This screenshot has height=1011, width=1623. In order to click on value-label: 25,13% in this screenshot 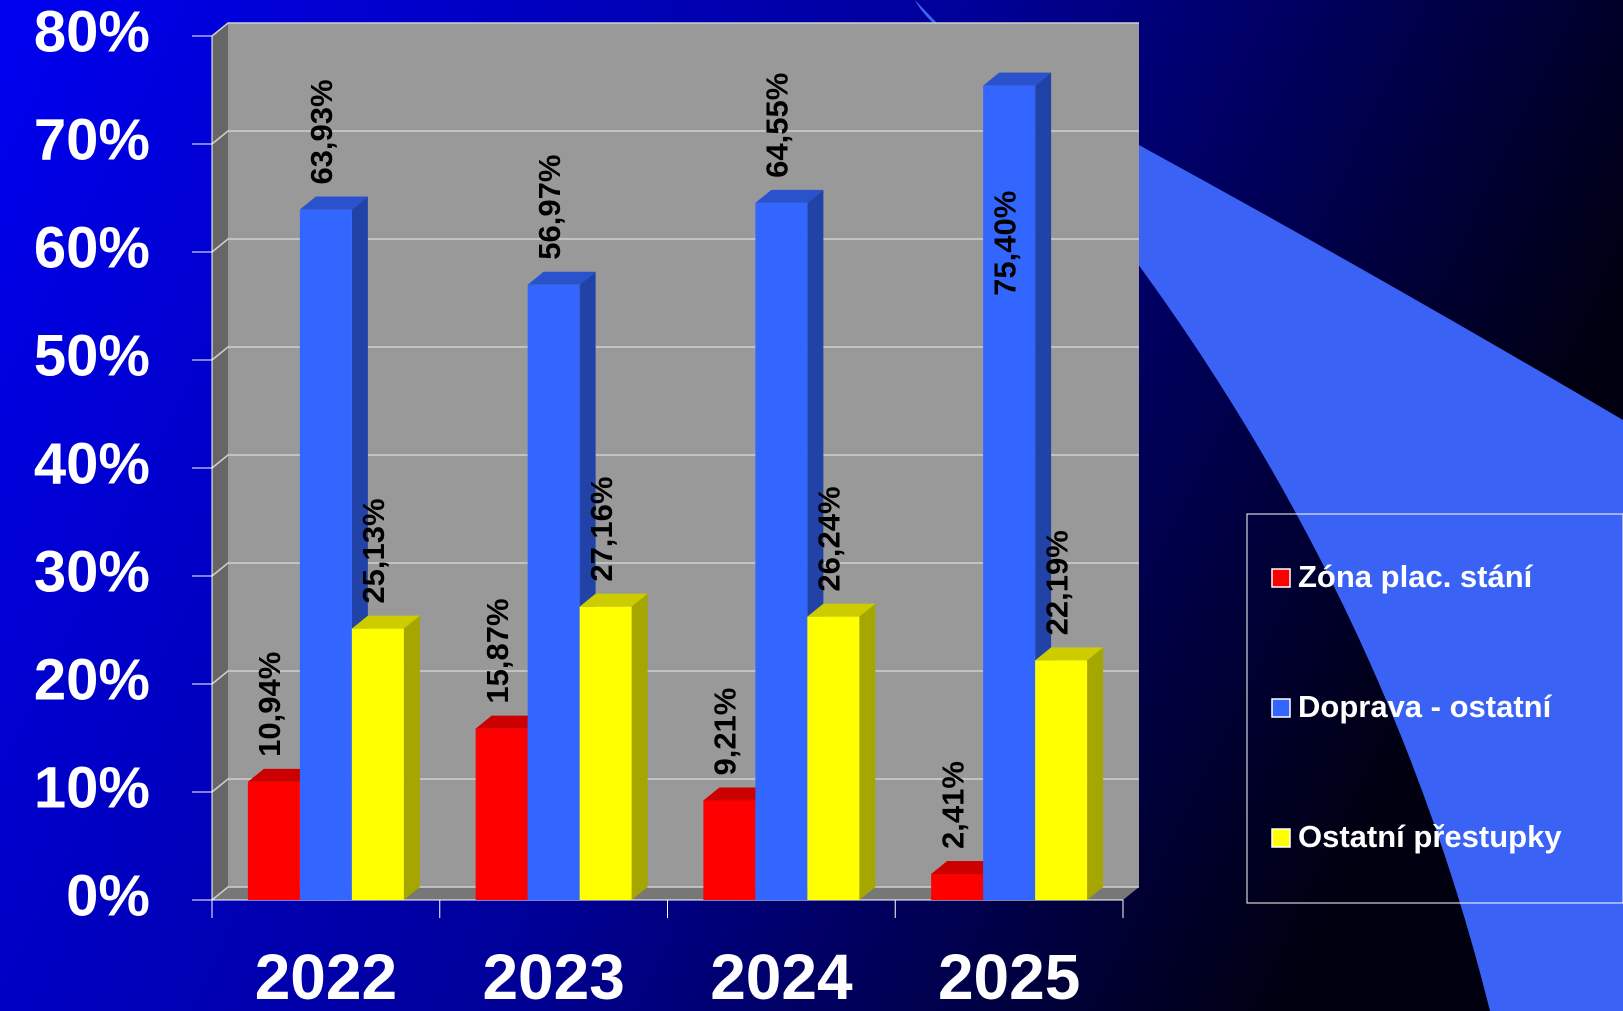, I will do `click(373, 550)`.